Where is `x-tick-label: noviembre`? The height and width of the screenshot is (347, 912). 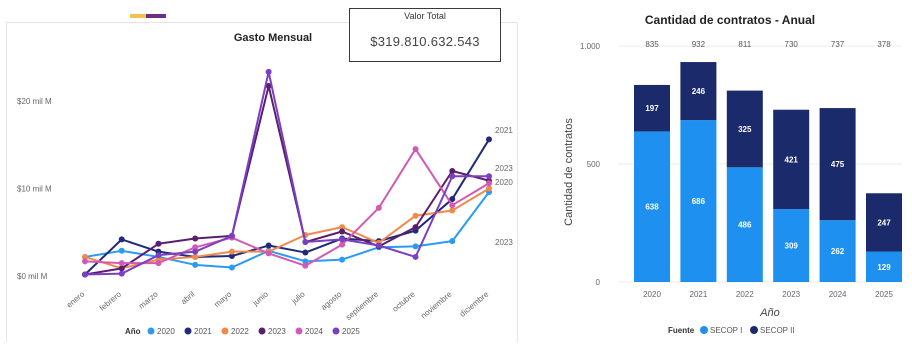
x-tick-label: noviembre is located at coordinates (436, 304).